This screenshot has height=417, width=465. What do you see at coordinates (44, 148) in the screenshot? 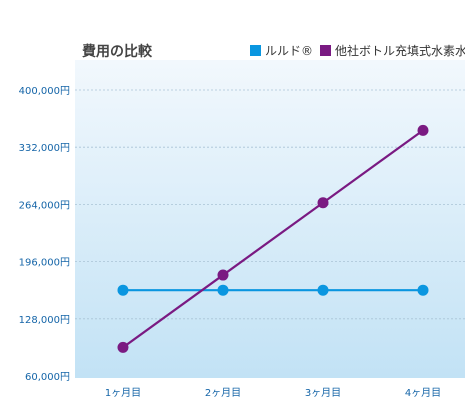
I see `y-tick-label: 332,000円` at bounding box center [44, 148].